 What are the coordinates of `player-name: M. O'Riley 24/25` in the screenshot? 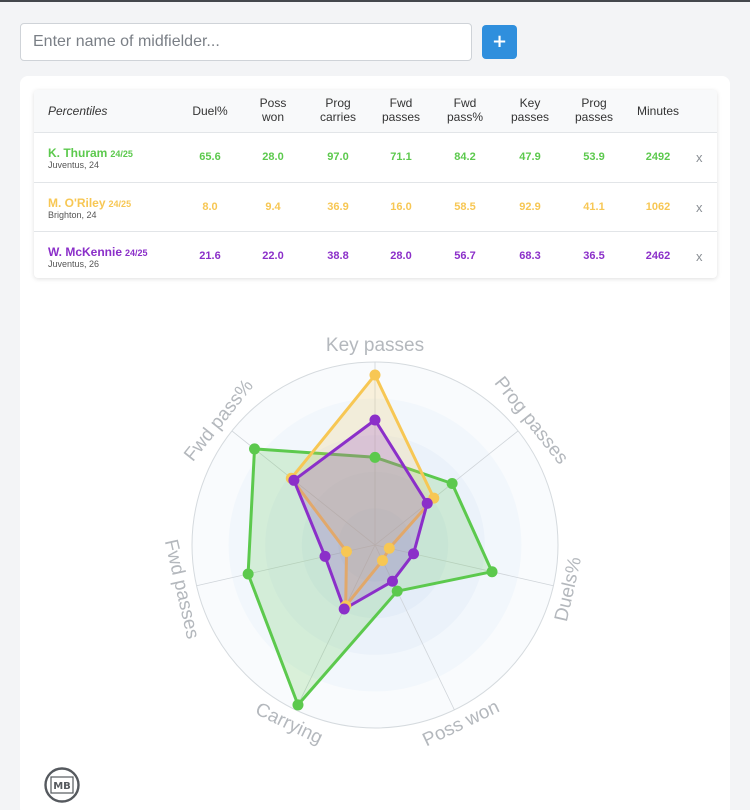 It's located at (89, 203).